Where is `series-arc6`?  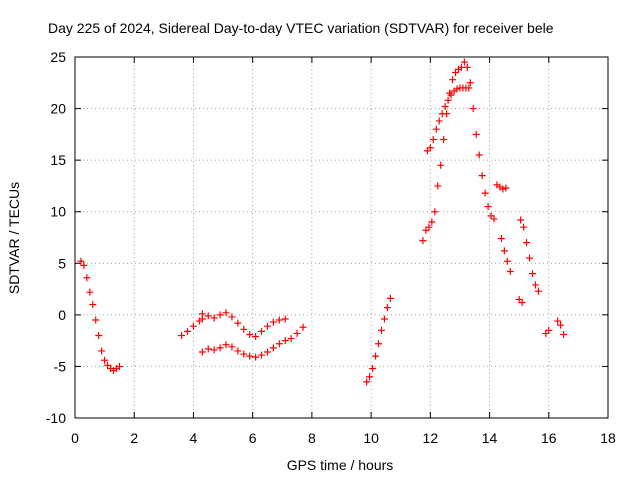
series-arc6 is located at coordinates (458, 151).